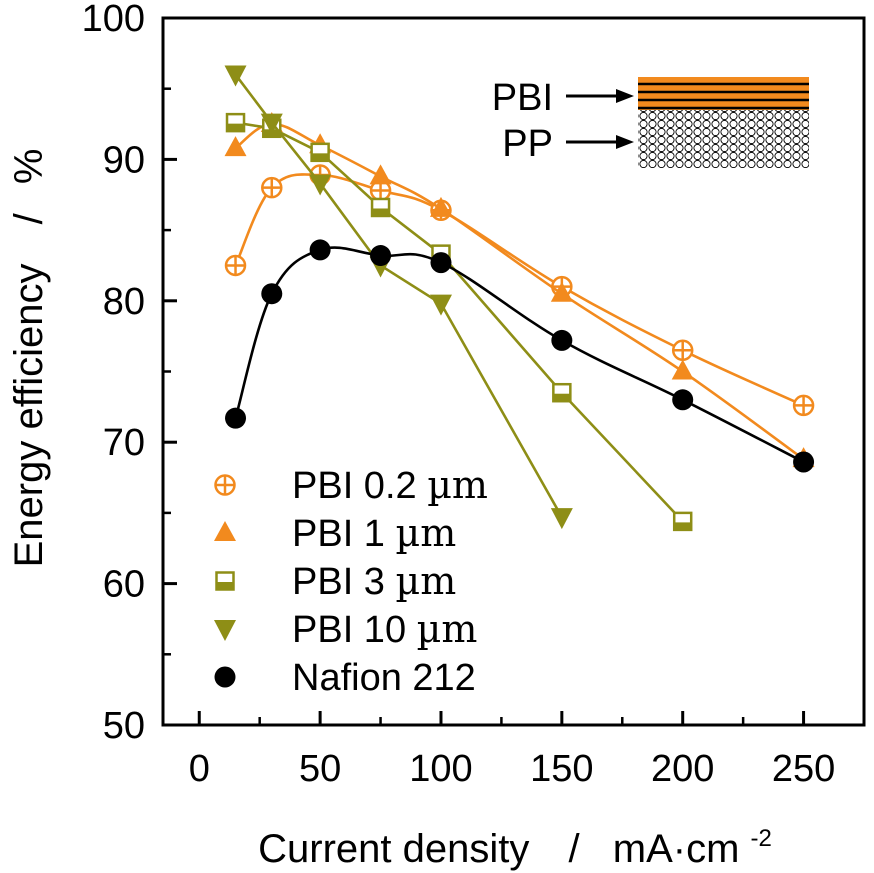  Describe the element at coordinates (124, 585) in the screenshot. I see `y-tick-label: 60` at that location.